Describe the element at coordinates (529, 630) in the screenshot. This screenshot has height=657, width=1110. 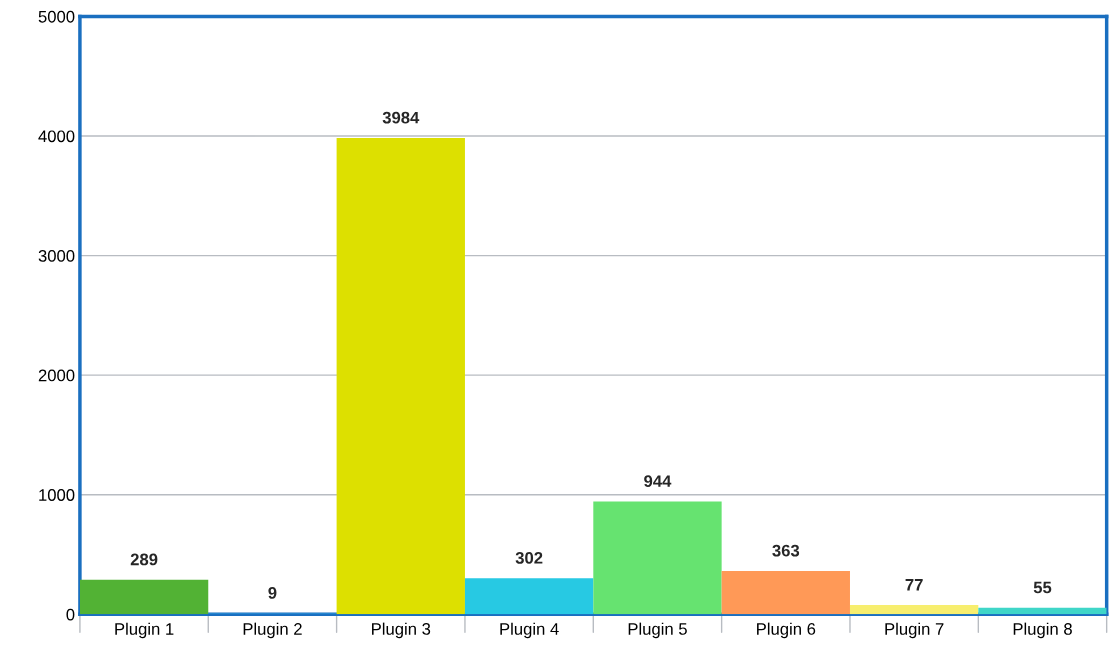
I see `x-tick-label: Plugin 4` at that location.